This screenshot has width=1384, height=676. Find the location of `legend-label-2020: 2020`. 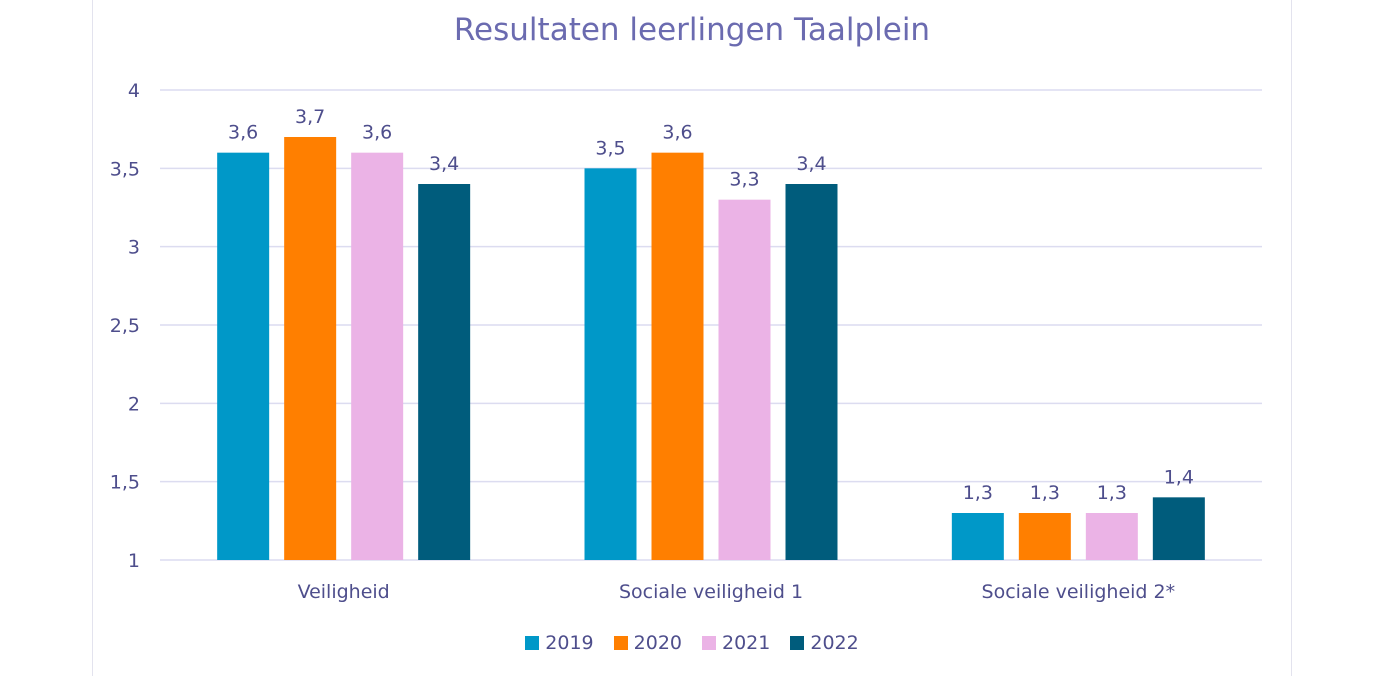

legend-label-2020: 2020 is located at coordinates (657, 643).